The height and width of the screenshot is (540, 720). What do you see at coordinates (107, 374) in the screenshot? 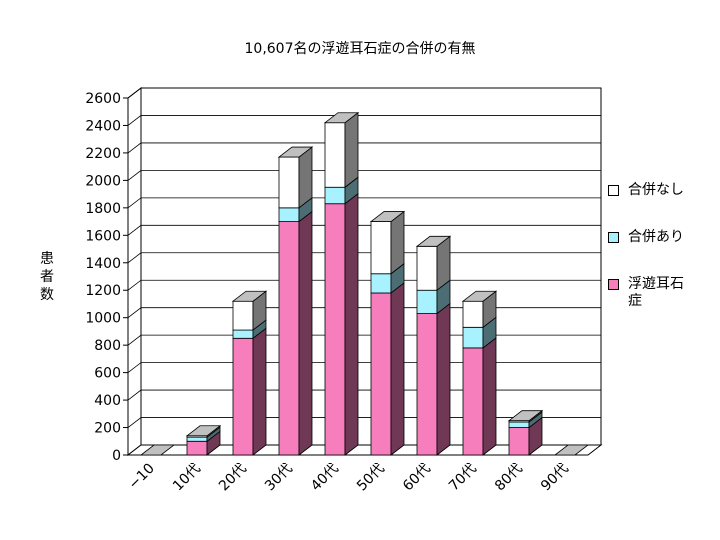
I see `y-tick-label: 600` at bounding box center [107, 374].